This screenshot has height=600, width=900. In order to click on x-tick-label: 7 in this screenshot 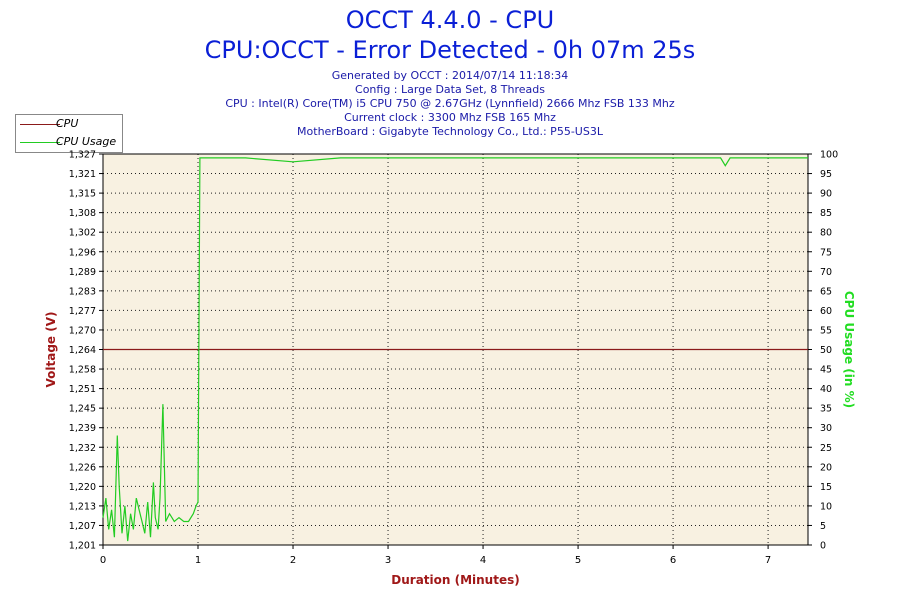, I will do `click(768, 560)`.